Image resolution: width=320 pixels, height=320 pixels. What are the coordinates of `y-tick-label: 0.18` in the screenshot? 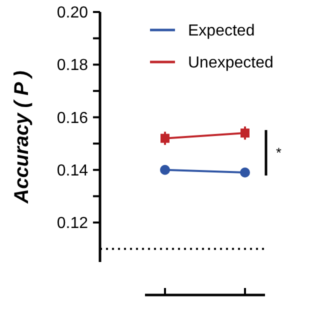 It's located at (72, 65).